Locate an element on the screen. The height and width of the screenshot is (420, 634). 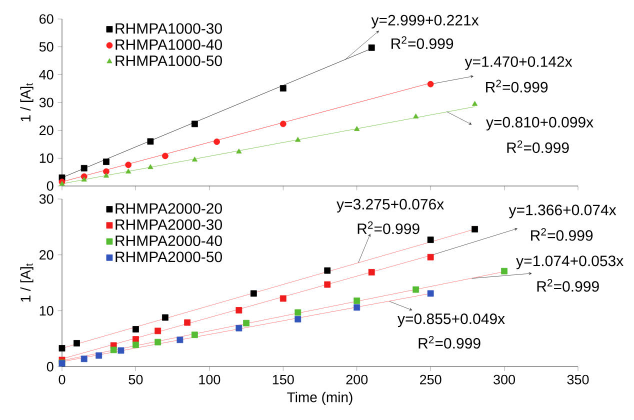
x-tick-label: 0 is located at coordinates (62, 379).